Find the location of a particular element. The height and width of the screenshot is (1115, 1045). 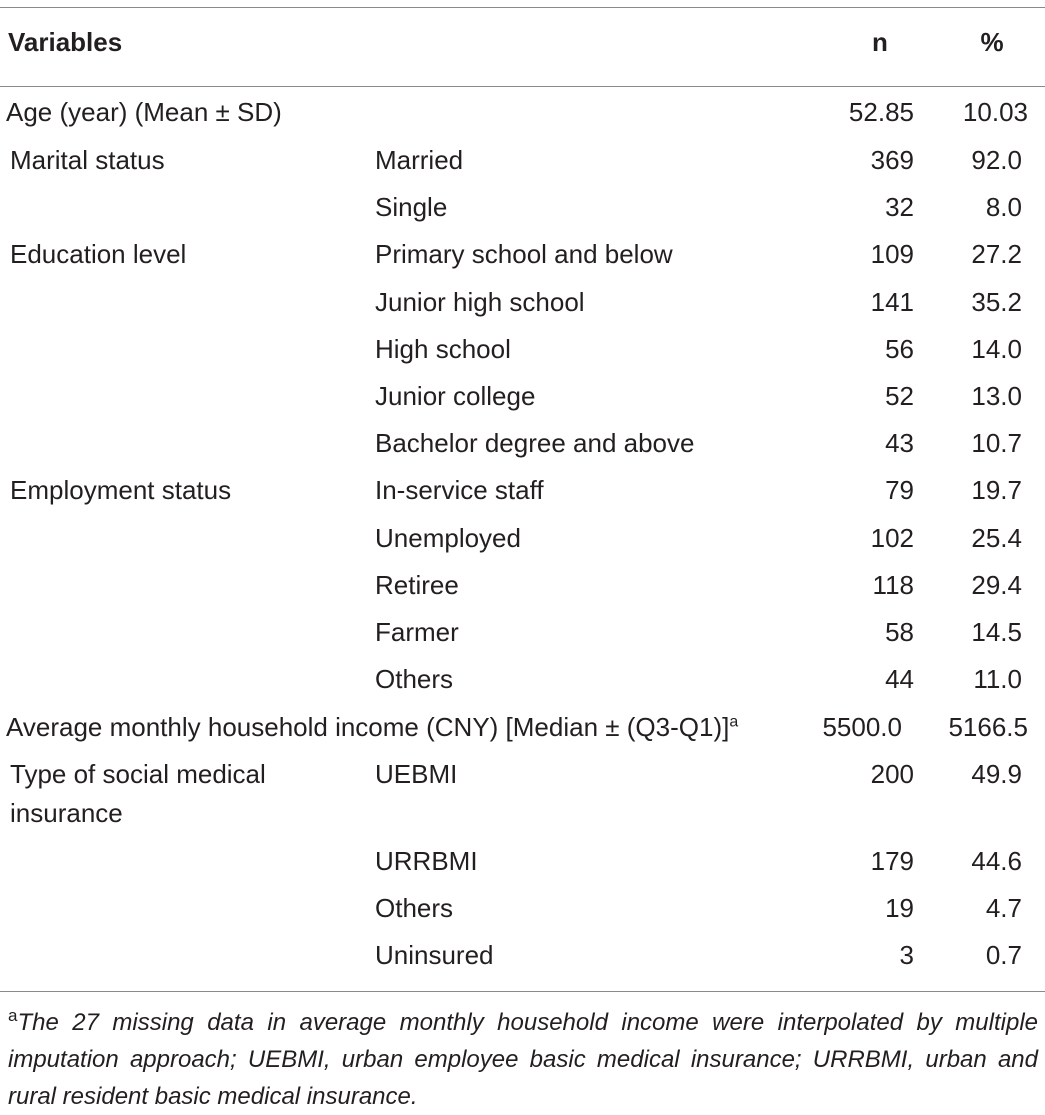

row-category: Uninsured is located at coordinates (434, 955).